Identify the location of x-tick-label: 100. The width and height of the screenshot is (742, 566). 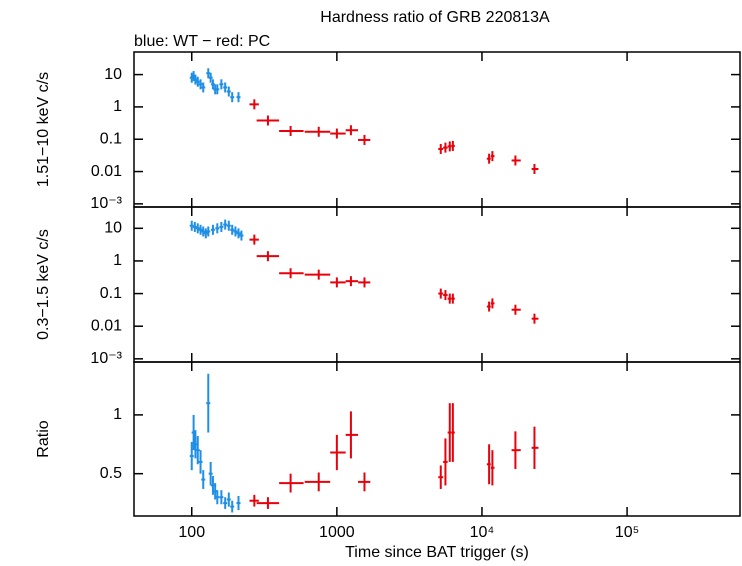
(191, 532).